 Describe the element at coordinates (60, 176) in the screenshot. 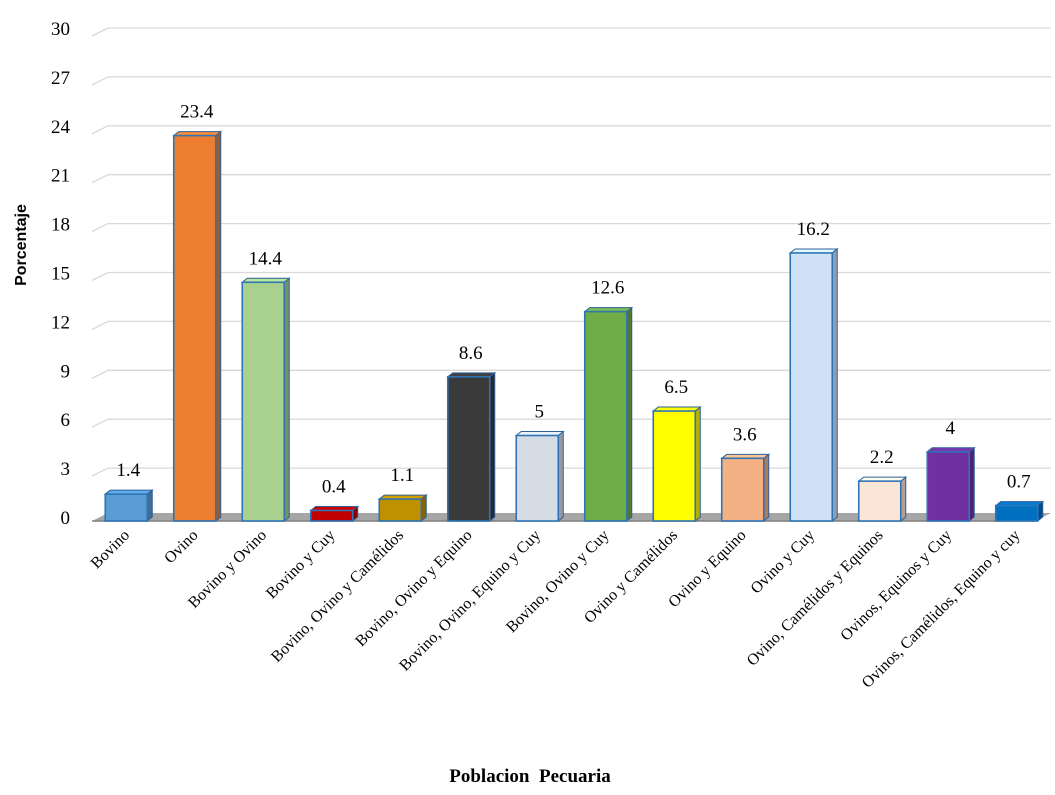

I see `y-tick-label: 21` at that location.